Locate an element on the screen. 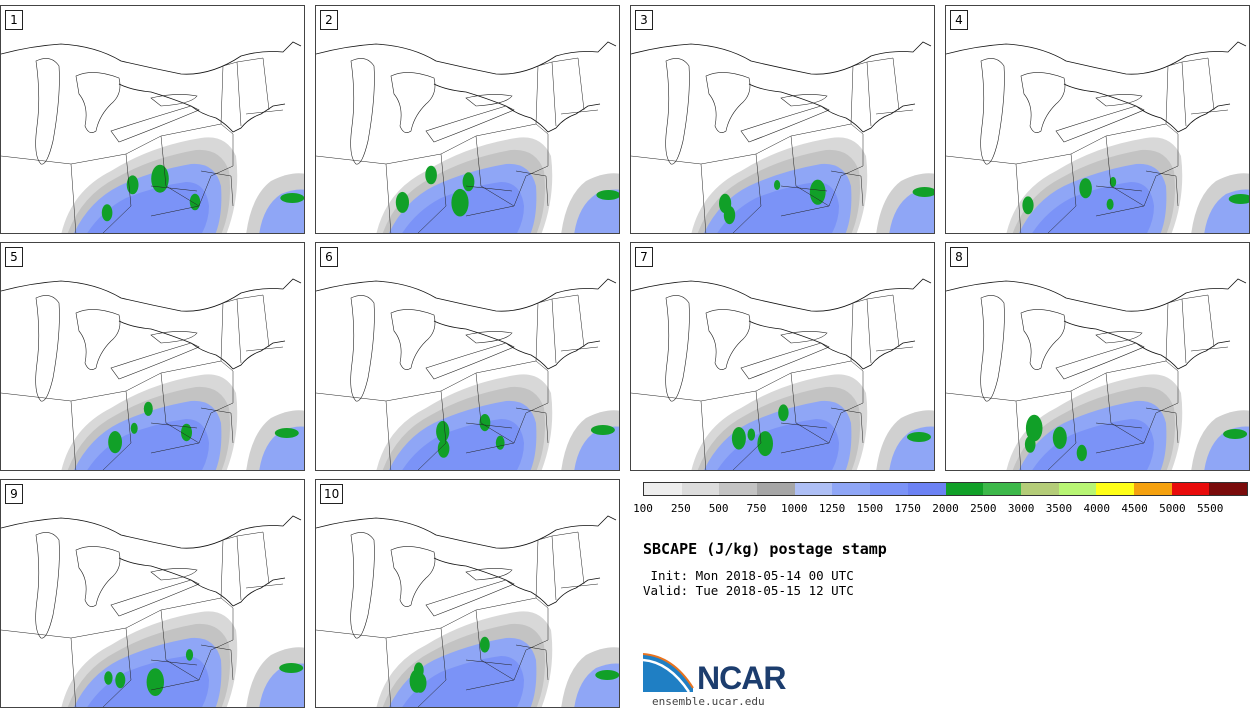 The image size is (1260, 709). valid-time: Valid: Tue 2018-05-15 12 UTC is located at coordinates (748, 590).